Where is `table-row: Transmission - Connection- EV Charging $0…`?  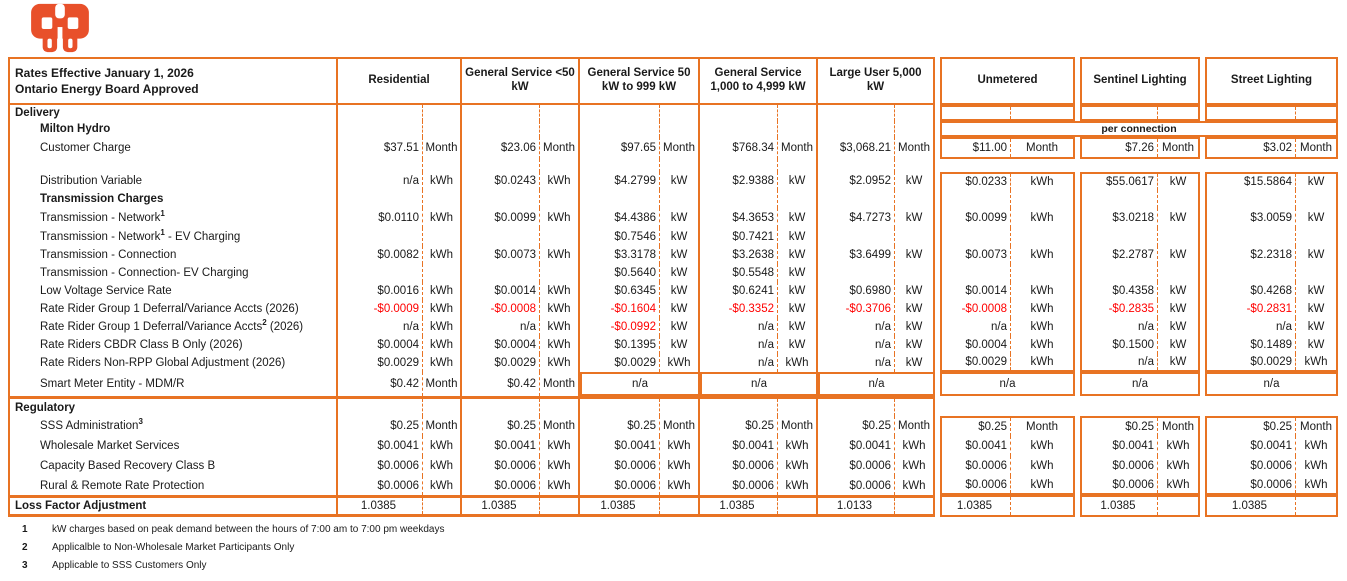
table-row: Transmission - Connection- EV Charging $0… is located at coordinates (674, 273).